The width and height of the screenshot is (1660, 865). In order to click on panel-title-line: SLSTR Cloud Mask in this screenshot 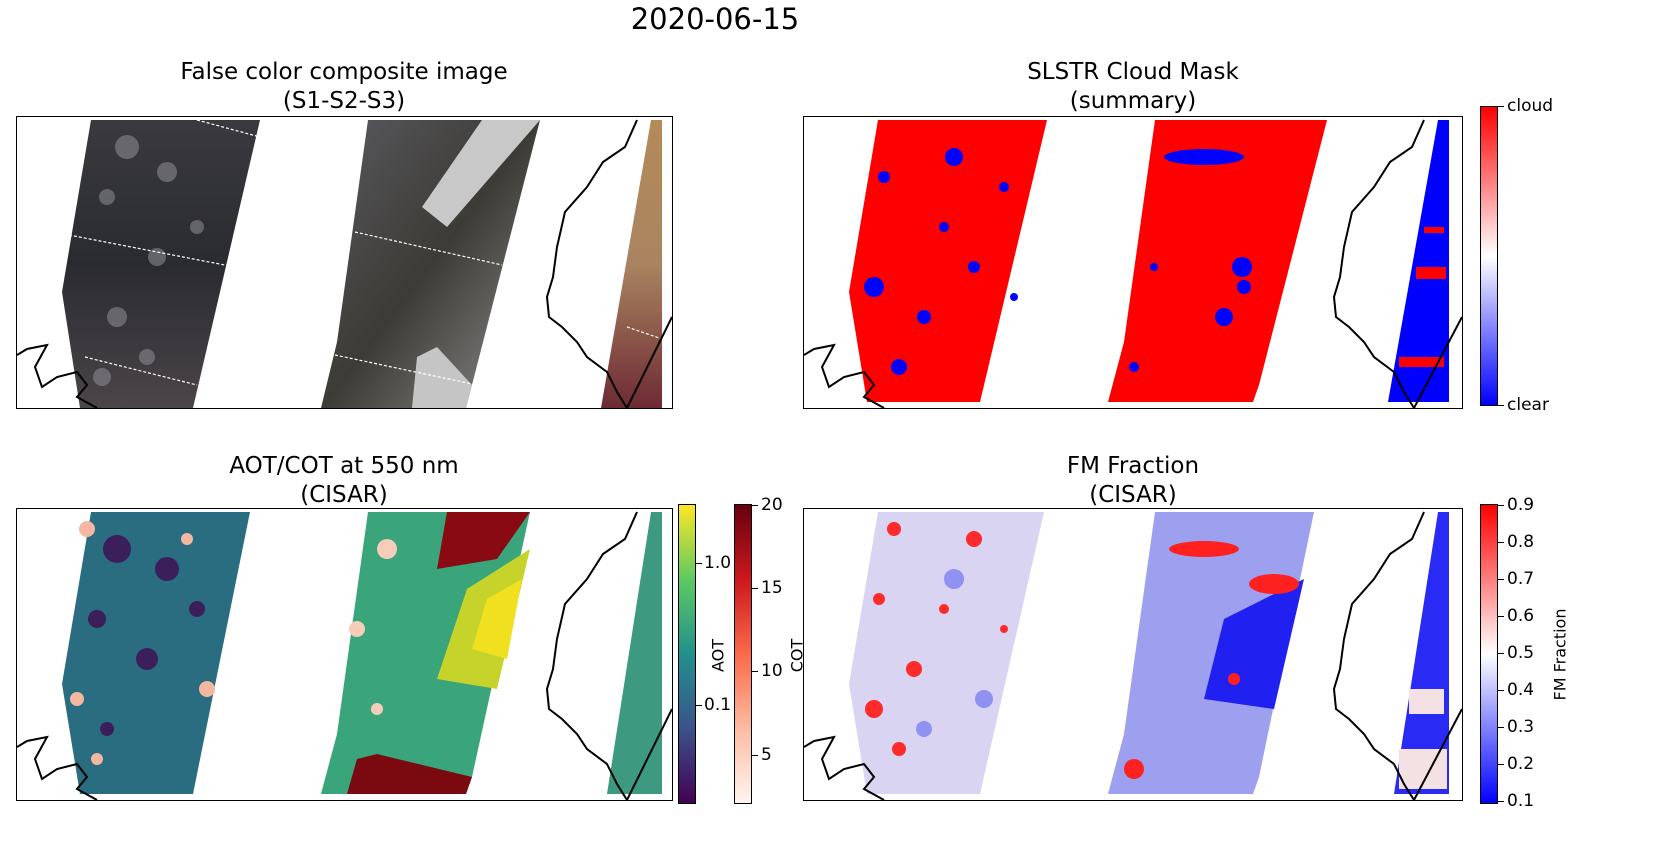, I will do `click(1133, 72)`.